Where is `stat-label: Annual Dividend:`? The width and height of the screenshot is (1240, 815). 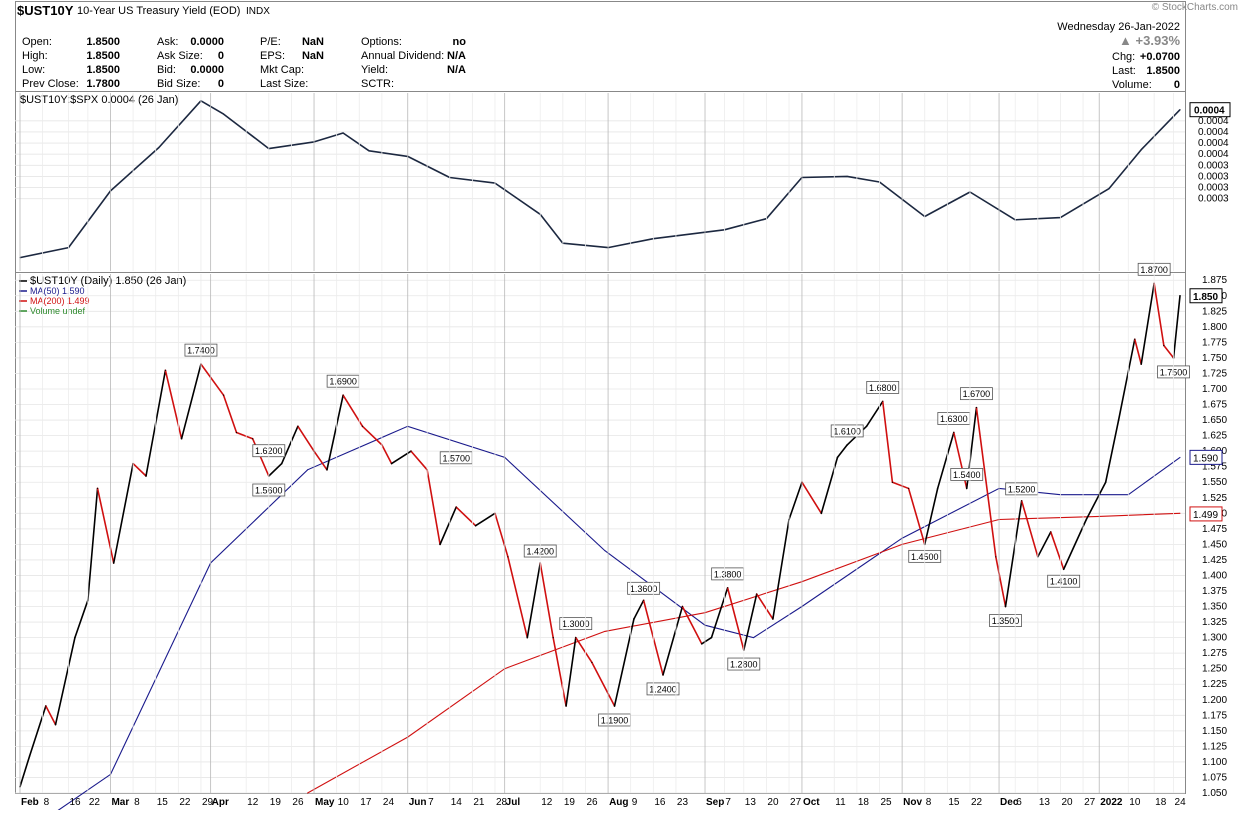
stat-label: Annual Dividend: is located at coordinates (402, 56).